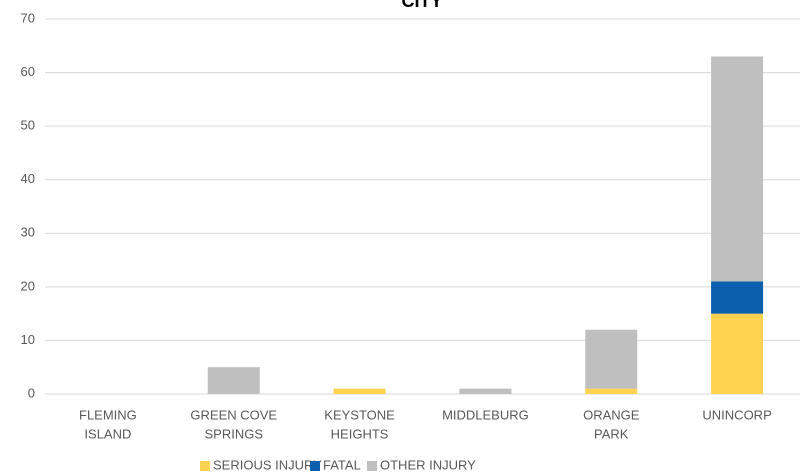 This screenshot has height=476, width=809. What do you see at coordinates (233, 433) in the screenshot?
I see `x-tick-label: SPRINGS` at bounding box center [233, 433].